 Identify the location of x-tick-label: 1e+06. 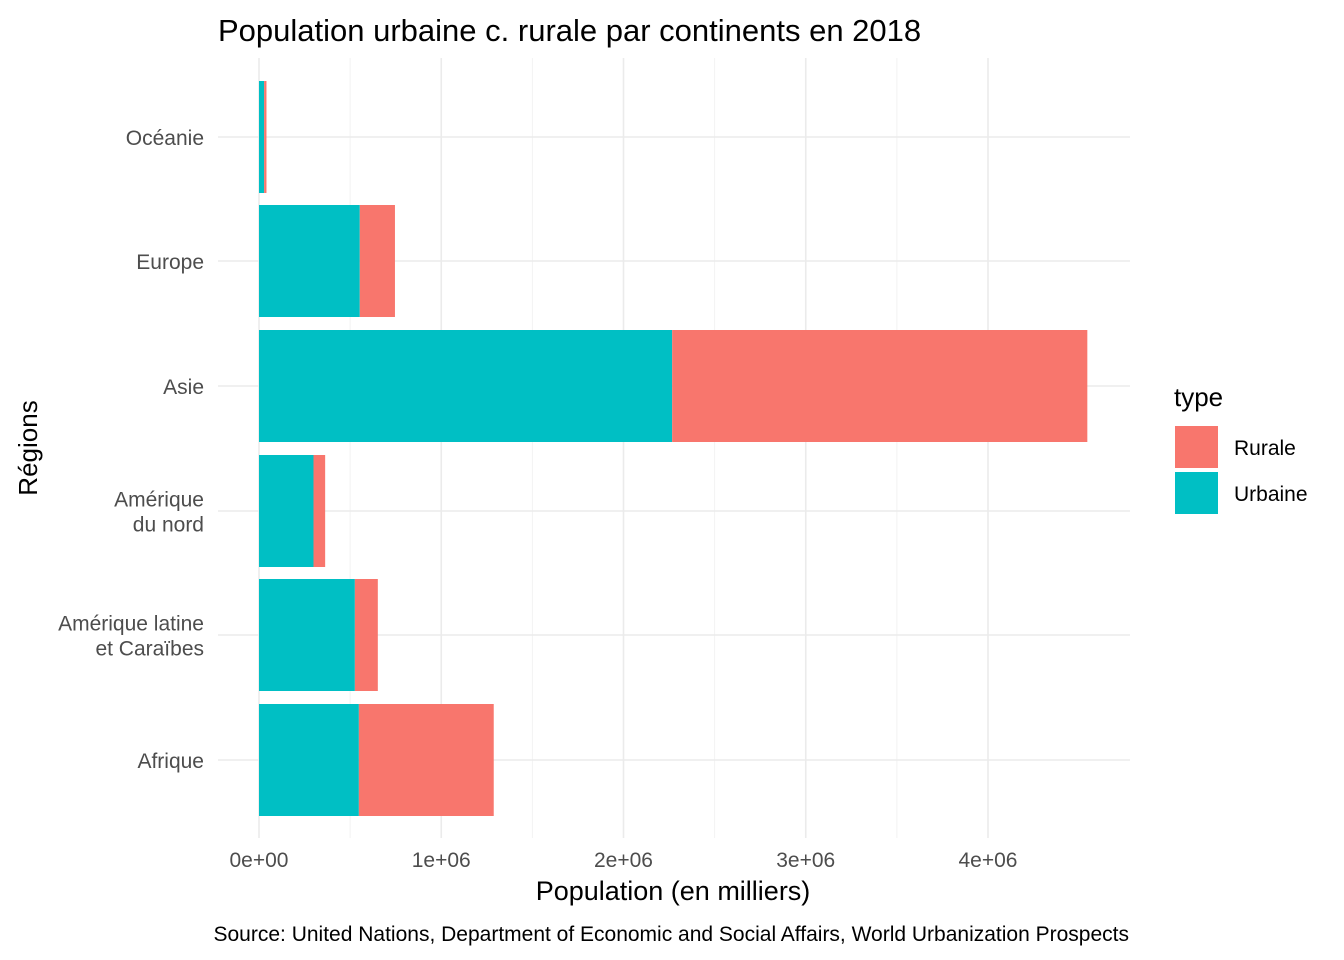
(441, 860).